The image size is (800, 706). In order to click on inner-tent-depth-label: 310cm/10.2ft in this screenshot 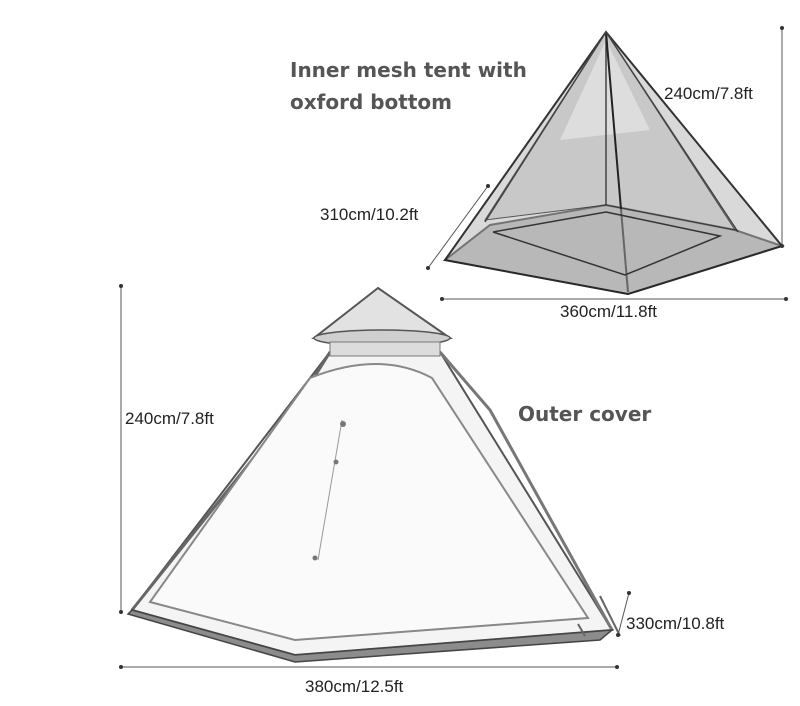, I will do `click(369, 214)`.